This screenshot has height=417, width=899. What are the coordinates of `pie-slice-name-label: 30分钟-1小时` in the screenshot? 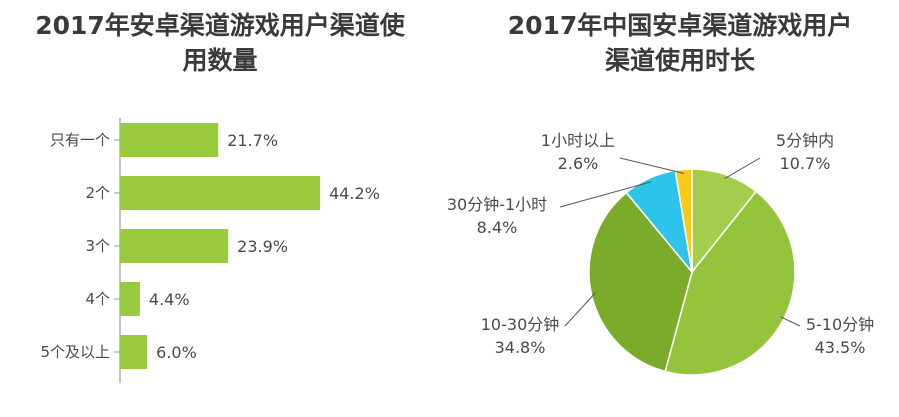 It's located at (497, 204).